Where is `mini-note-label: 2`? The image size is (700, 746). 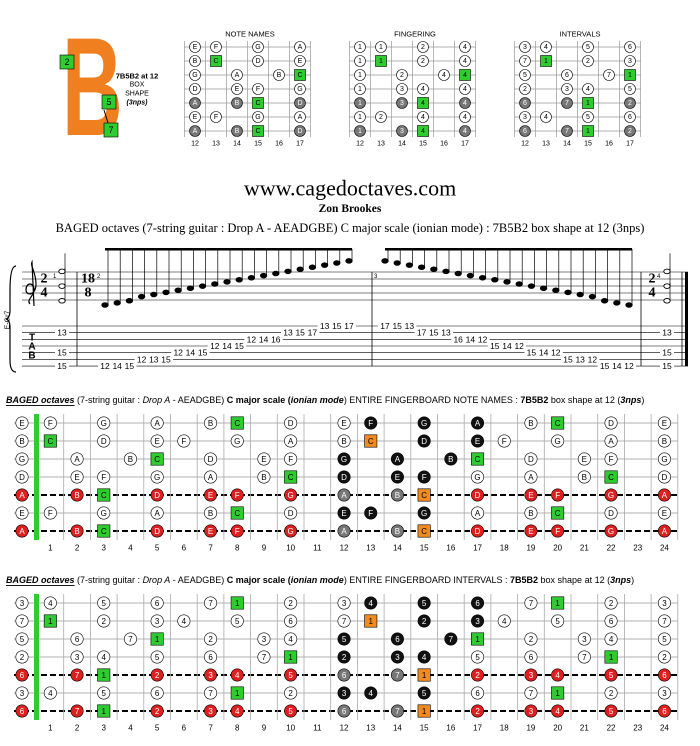
mini-note-label: 2 is located at coordinates (588, 61).